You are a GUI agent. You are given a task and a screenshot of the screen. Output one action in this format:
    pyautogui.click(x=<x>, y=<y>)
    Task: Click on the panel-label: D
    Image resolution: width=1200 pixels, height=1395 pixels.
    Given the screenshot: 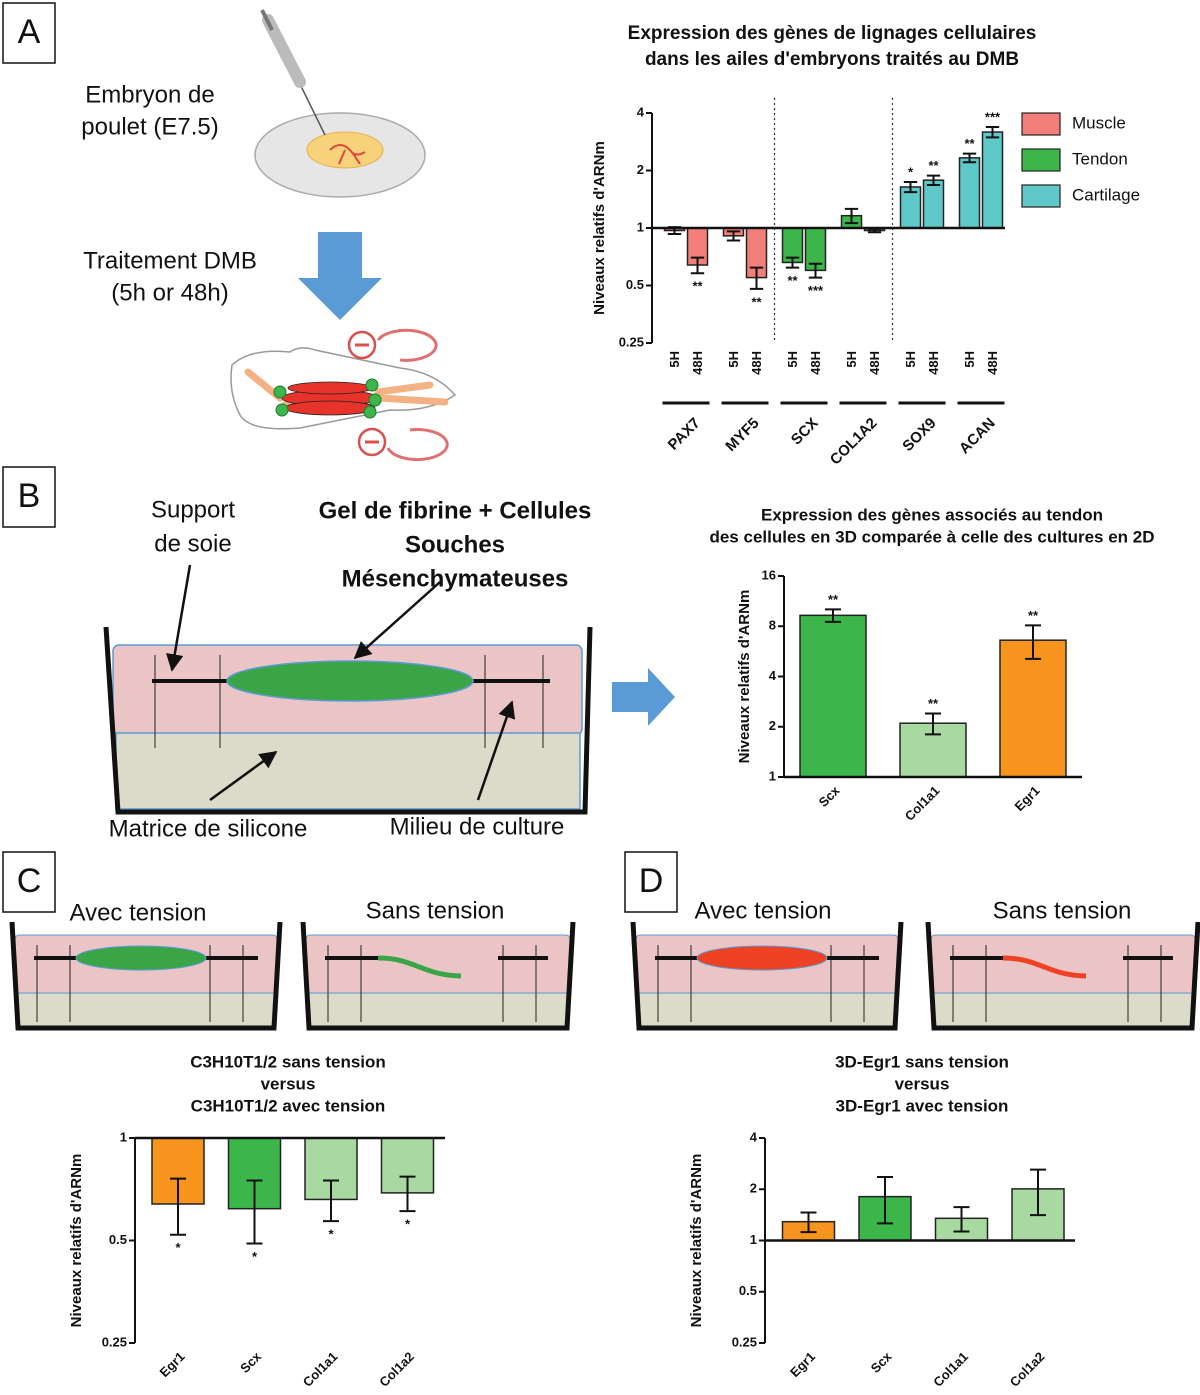 What is the action you would take?
    pyautogui.click(x=651, y=881)
    